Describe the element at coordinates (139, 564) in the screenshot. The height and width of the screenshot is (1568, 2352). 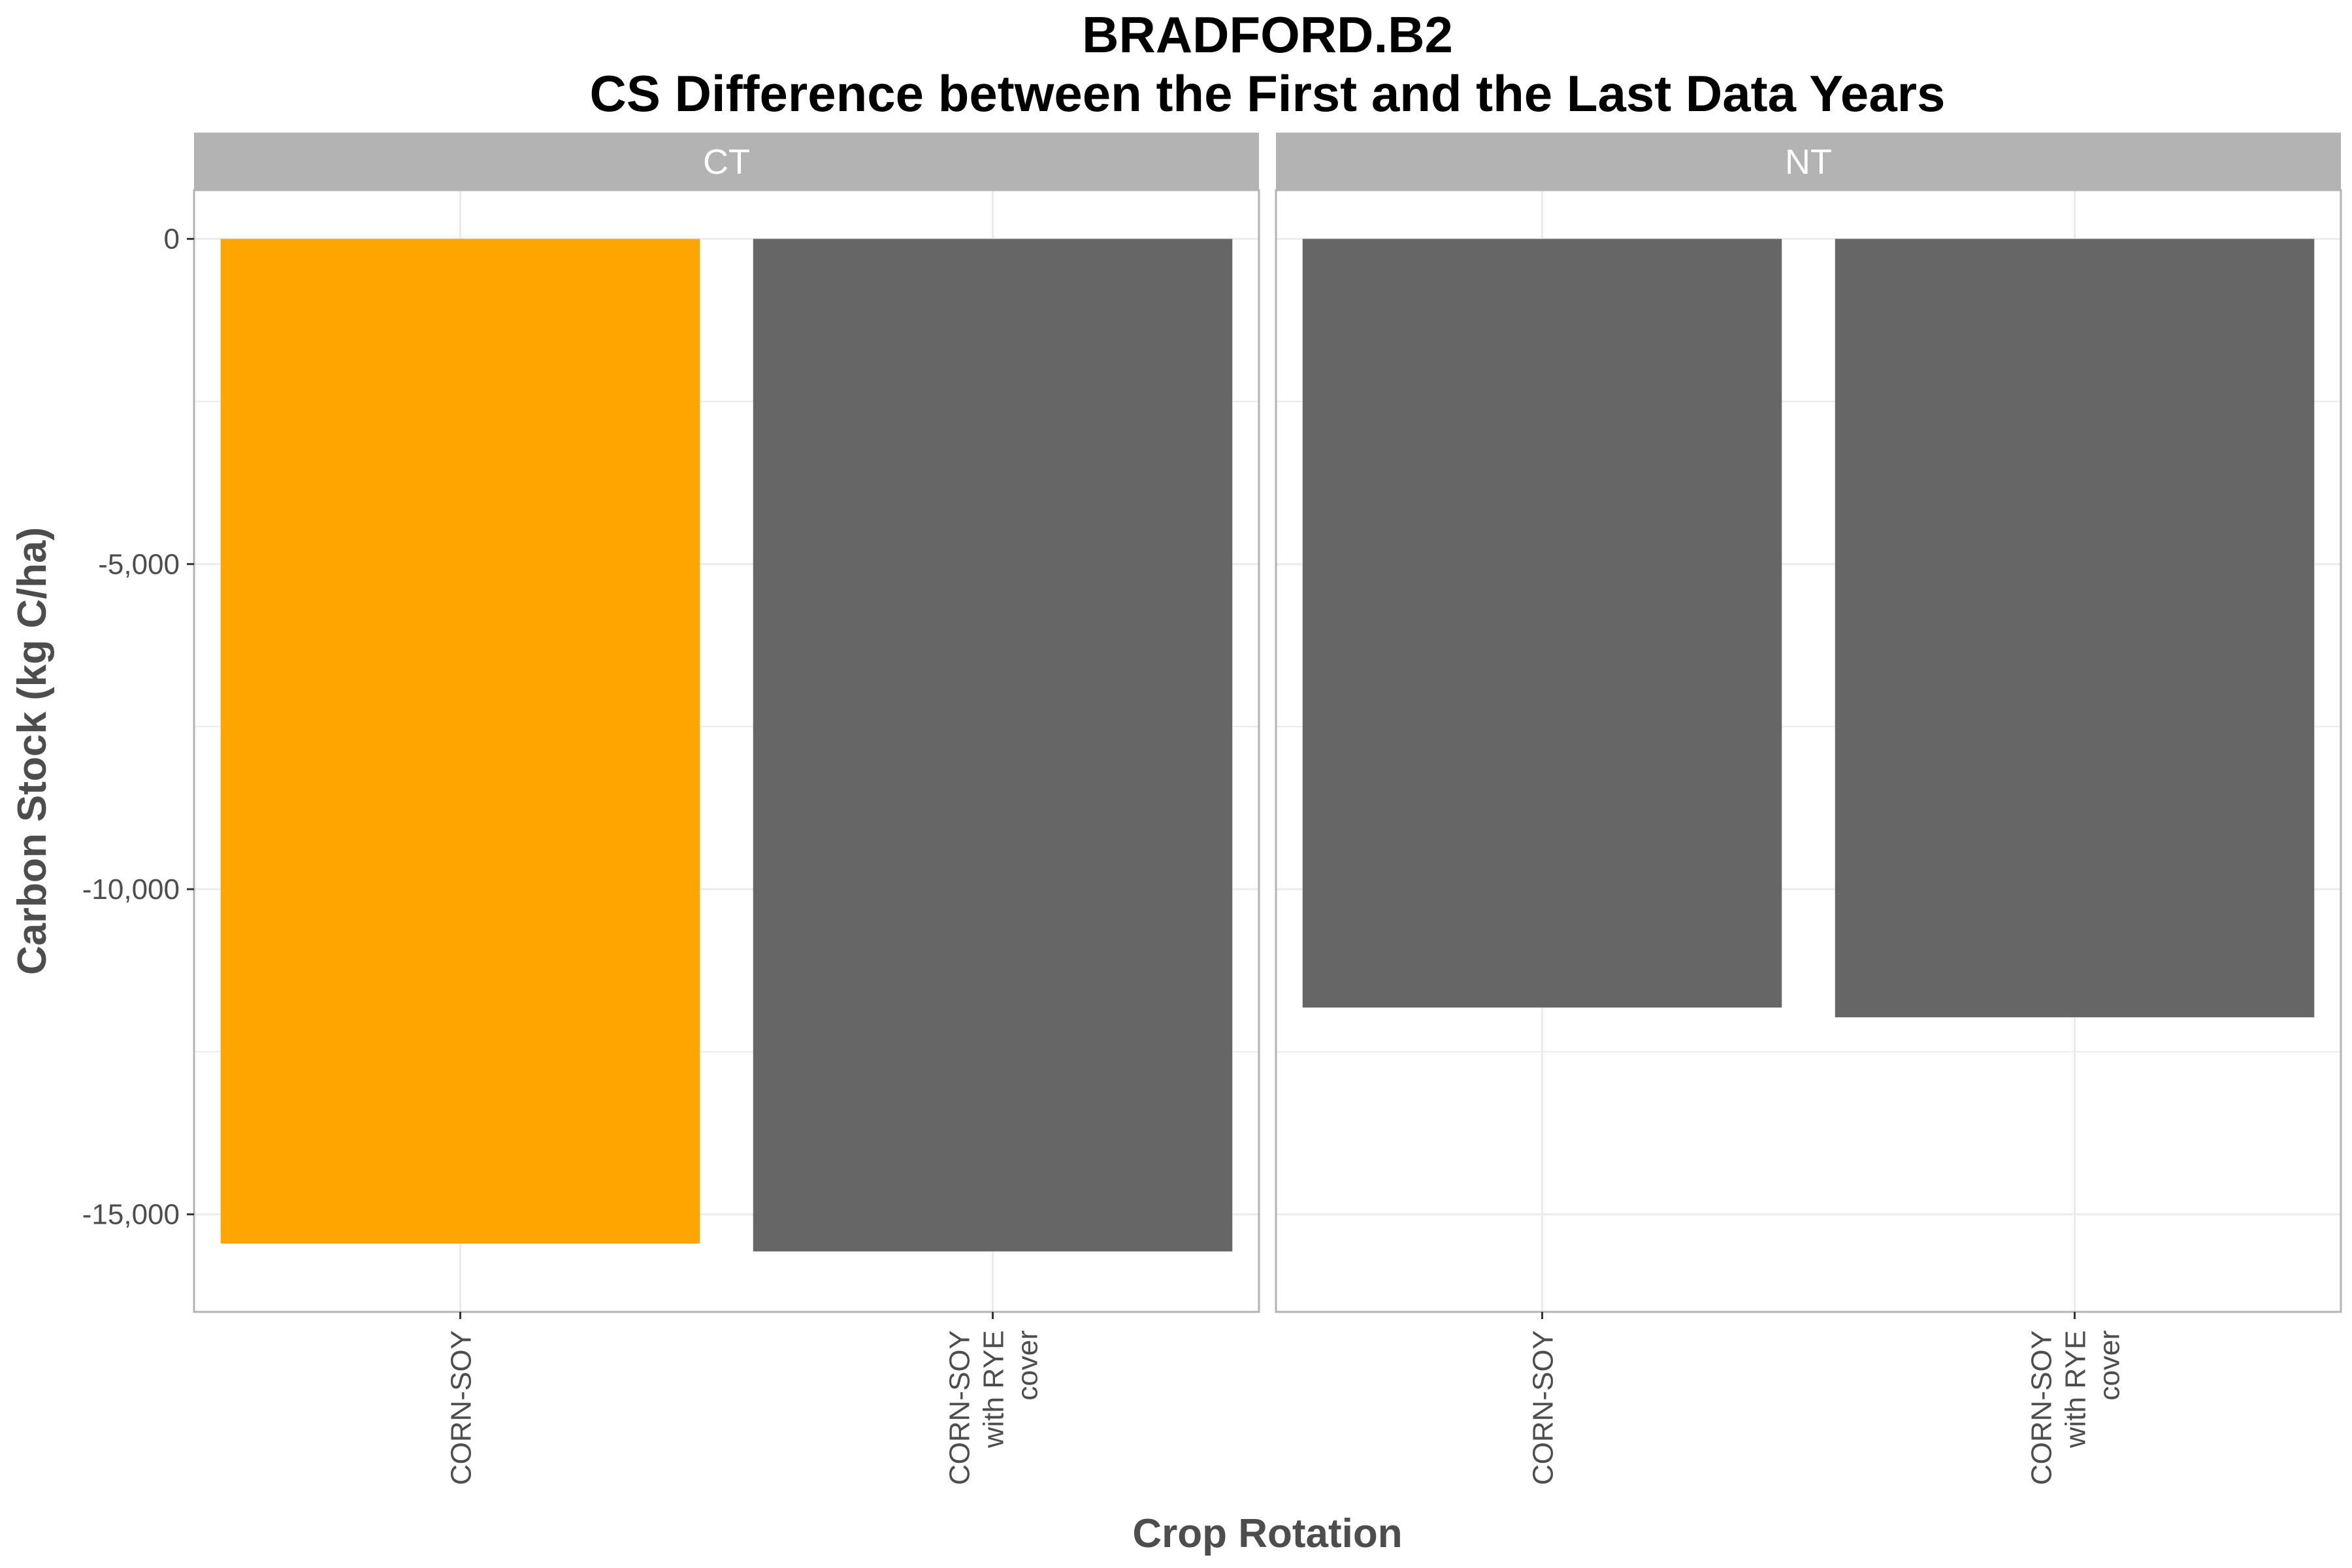
I see `y-tick-label: -5,000` at that location.